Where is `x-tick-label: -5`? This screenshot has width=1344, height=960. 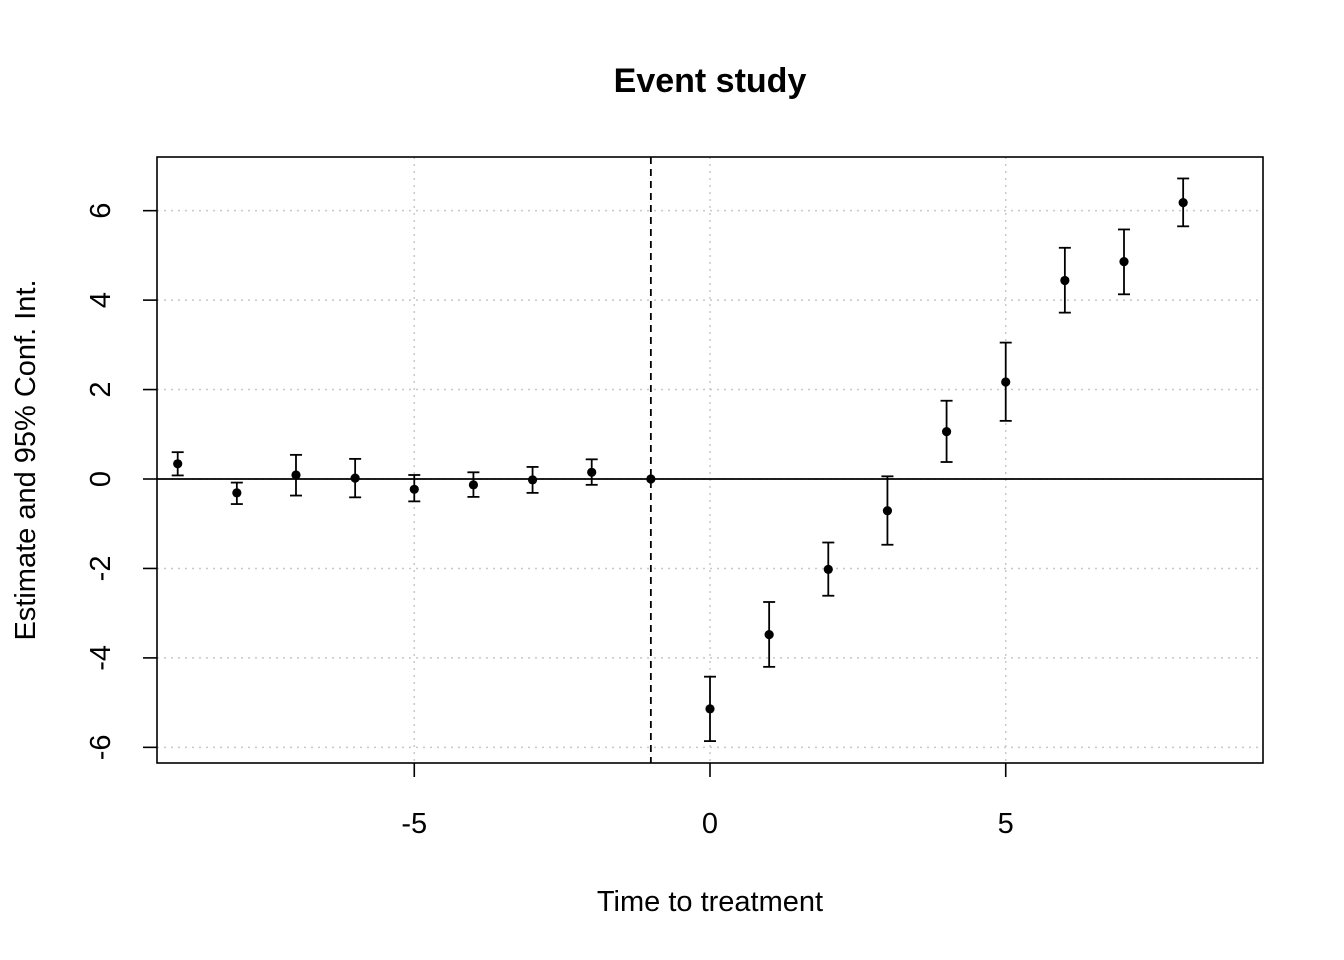
x-tick-label: -5 is located at coordinates (414, 824).